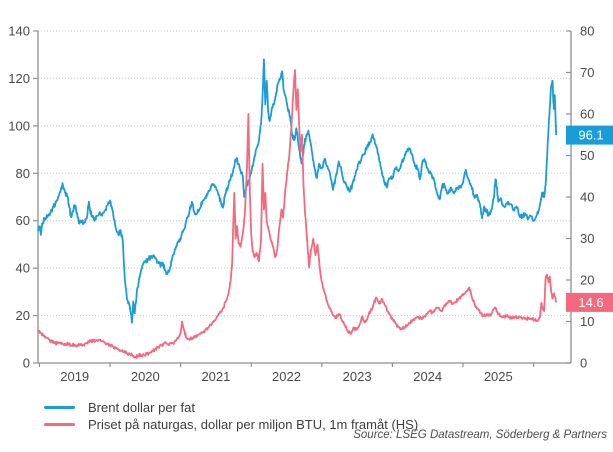  I want to click on left-axis-tick-label: 100, so click(19, 125).